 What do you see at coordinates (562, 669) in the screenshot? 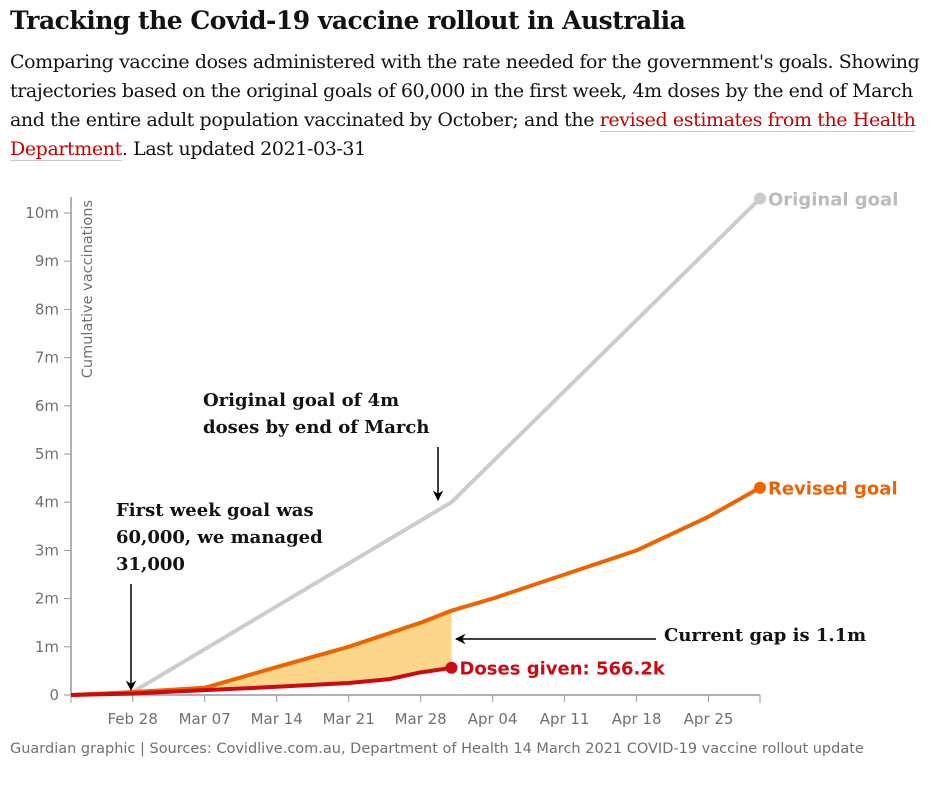
I see `doses-given-label: Doses given: 566.2k` at bounding box center [562, 669].